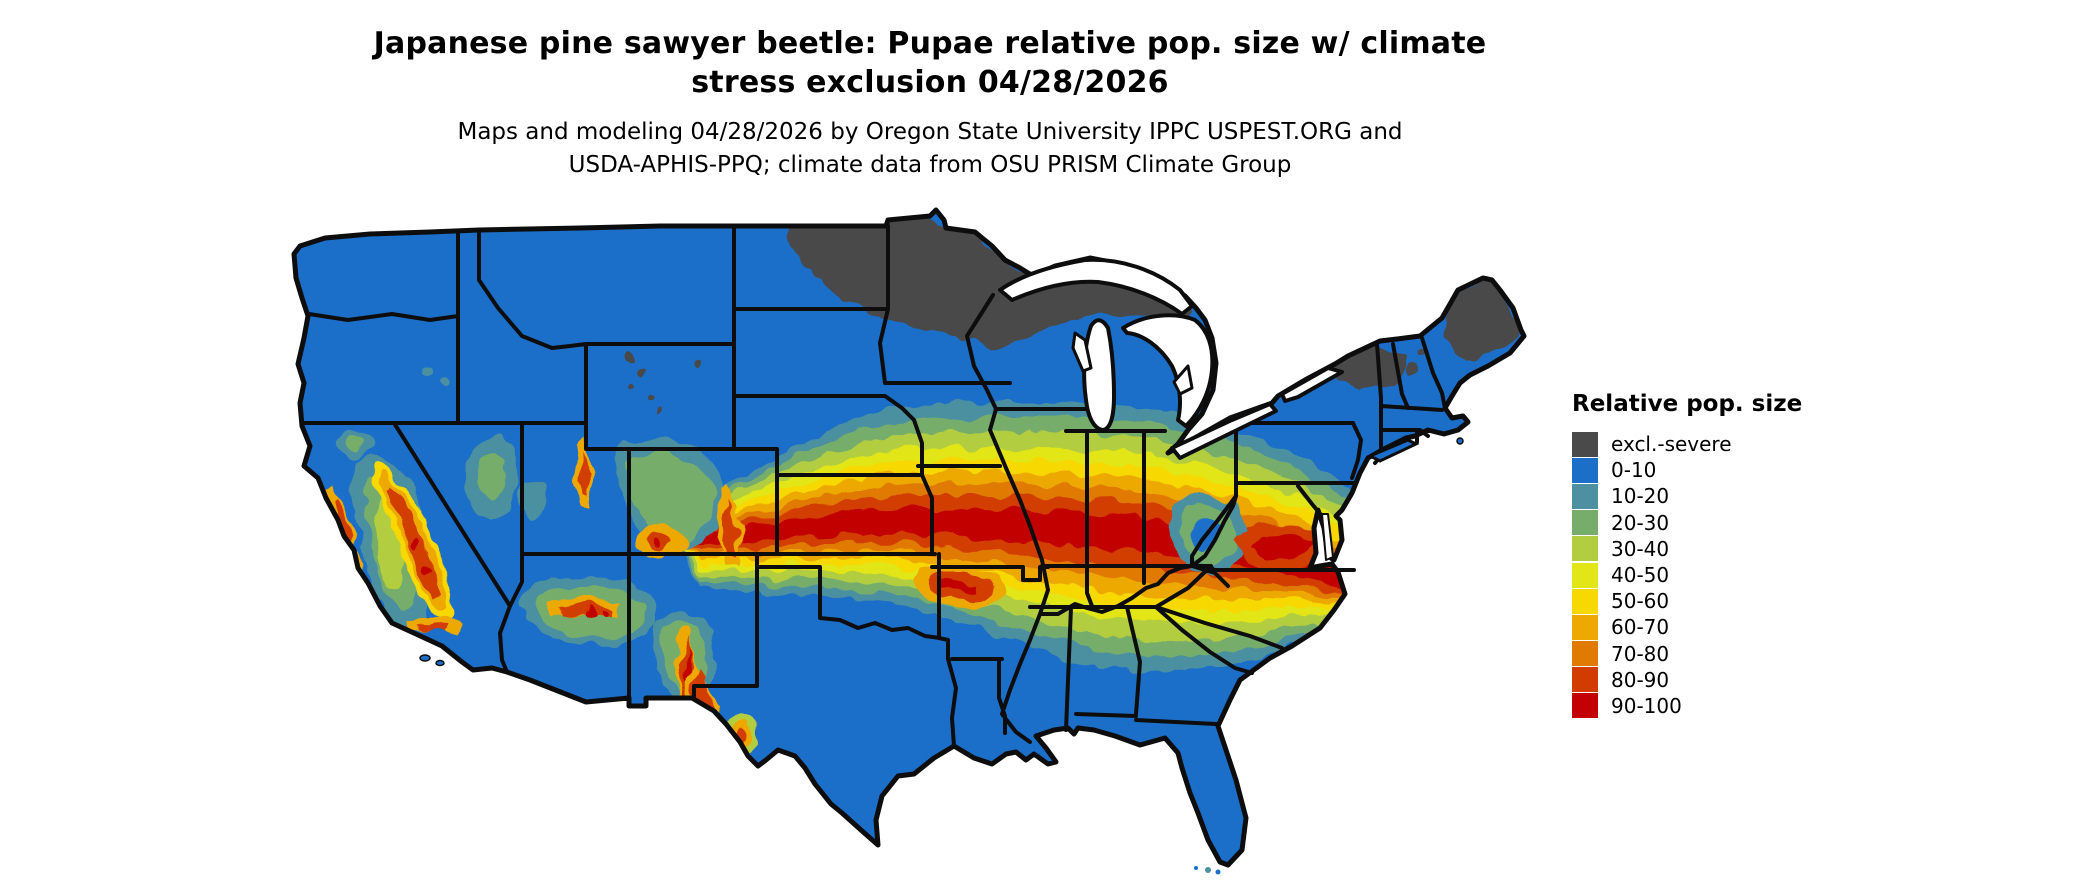  I want to click on legend-title: Relative pop. size, so click(1687, 404).